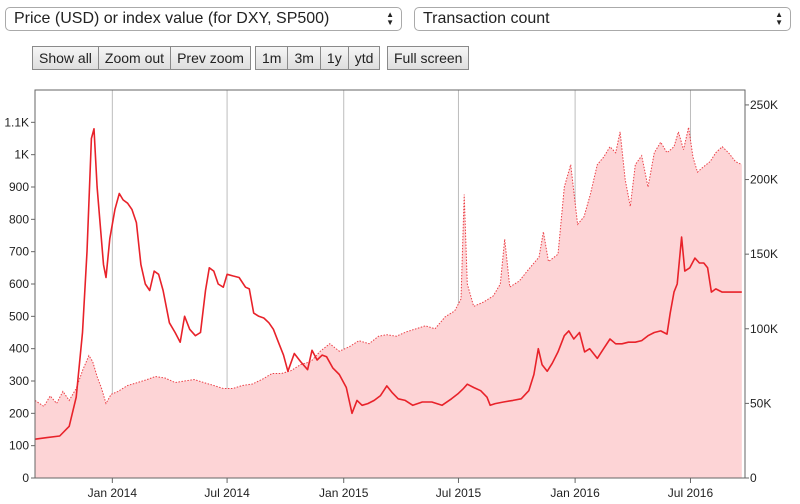  I want to click on range-button-group: 1m 3m 1y ytd, so click(318, 58).